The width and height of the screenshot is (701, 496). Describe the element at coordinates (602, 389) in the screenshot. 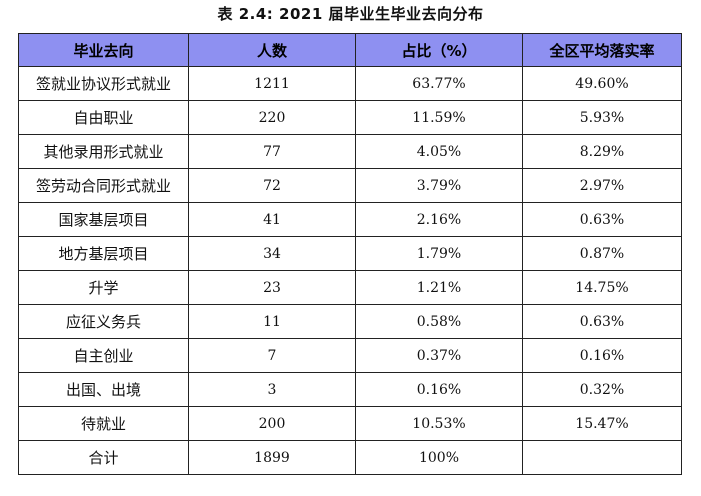

I see `regional-rate-cell: 0.32%` at that location.